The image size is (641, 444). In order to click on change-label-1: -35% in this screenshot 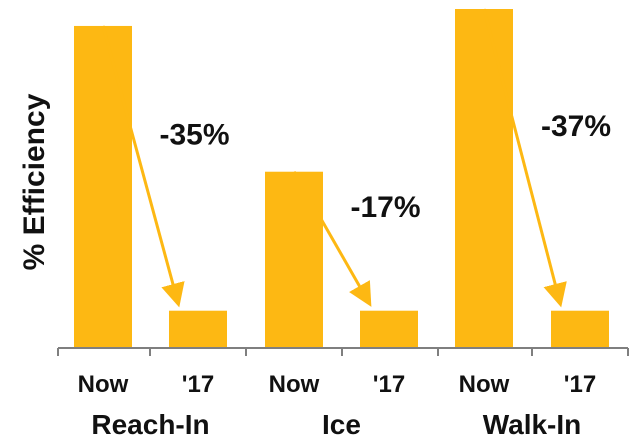, I will do `click(194, 134)`.